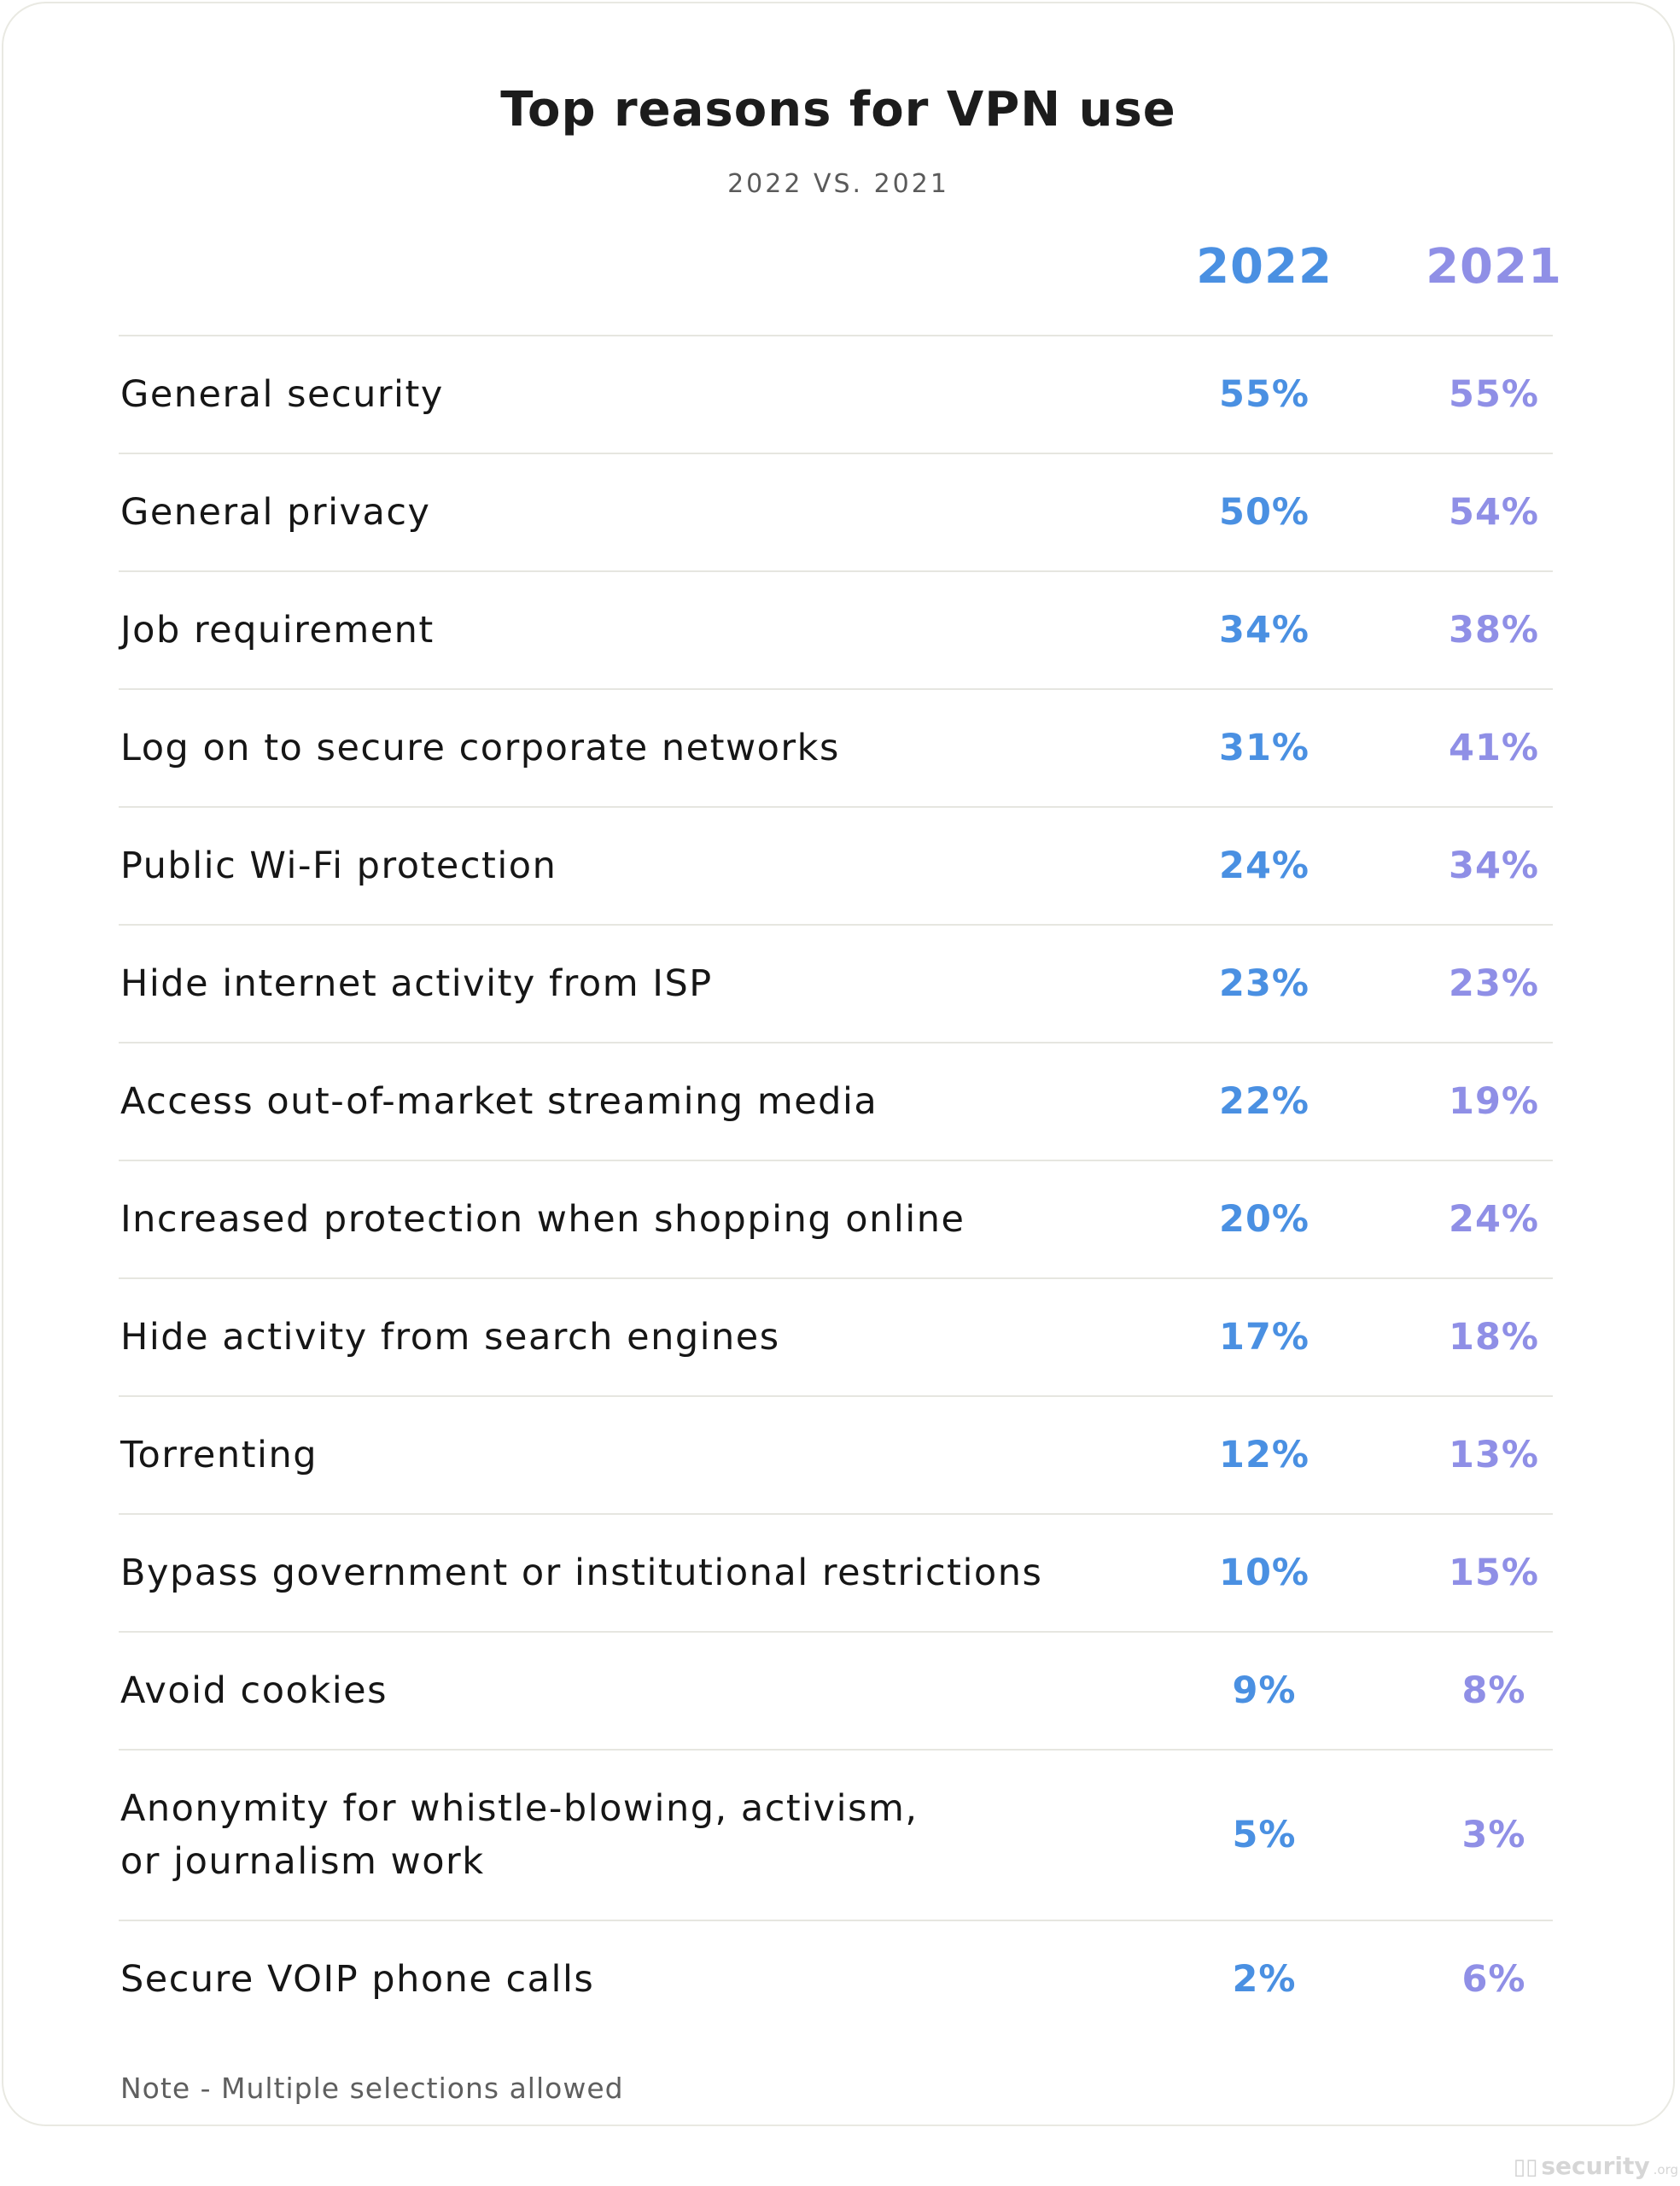 This screenshot has height=2186, width=1680. I want to click on row-label: Hide internet activity from ISP, so click(641, 984).